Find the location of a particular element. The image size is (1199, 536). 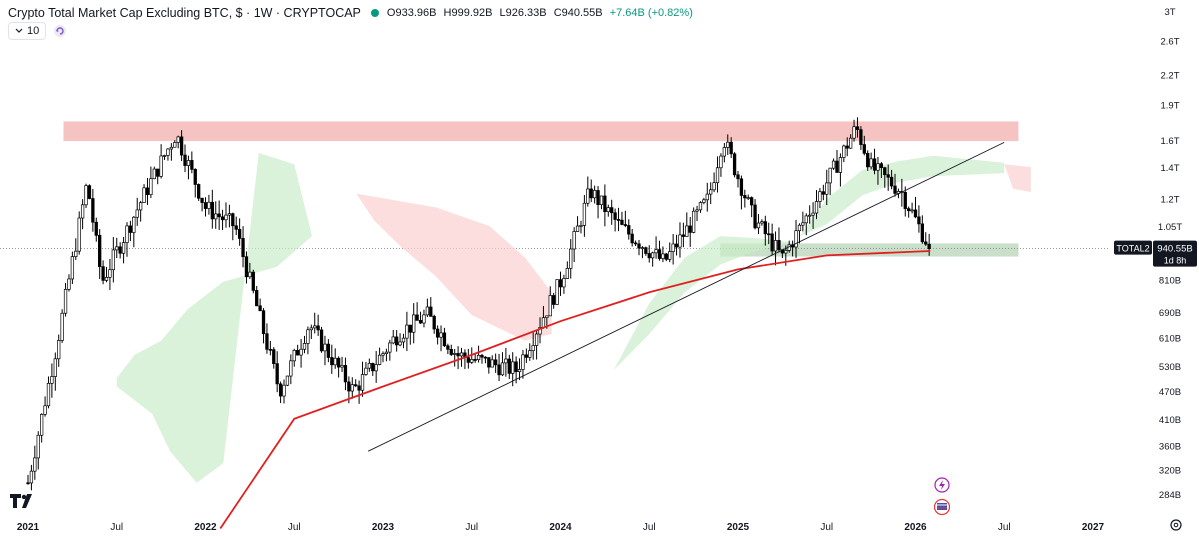

symbol-badge is located at coordinates (1133, 247).